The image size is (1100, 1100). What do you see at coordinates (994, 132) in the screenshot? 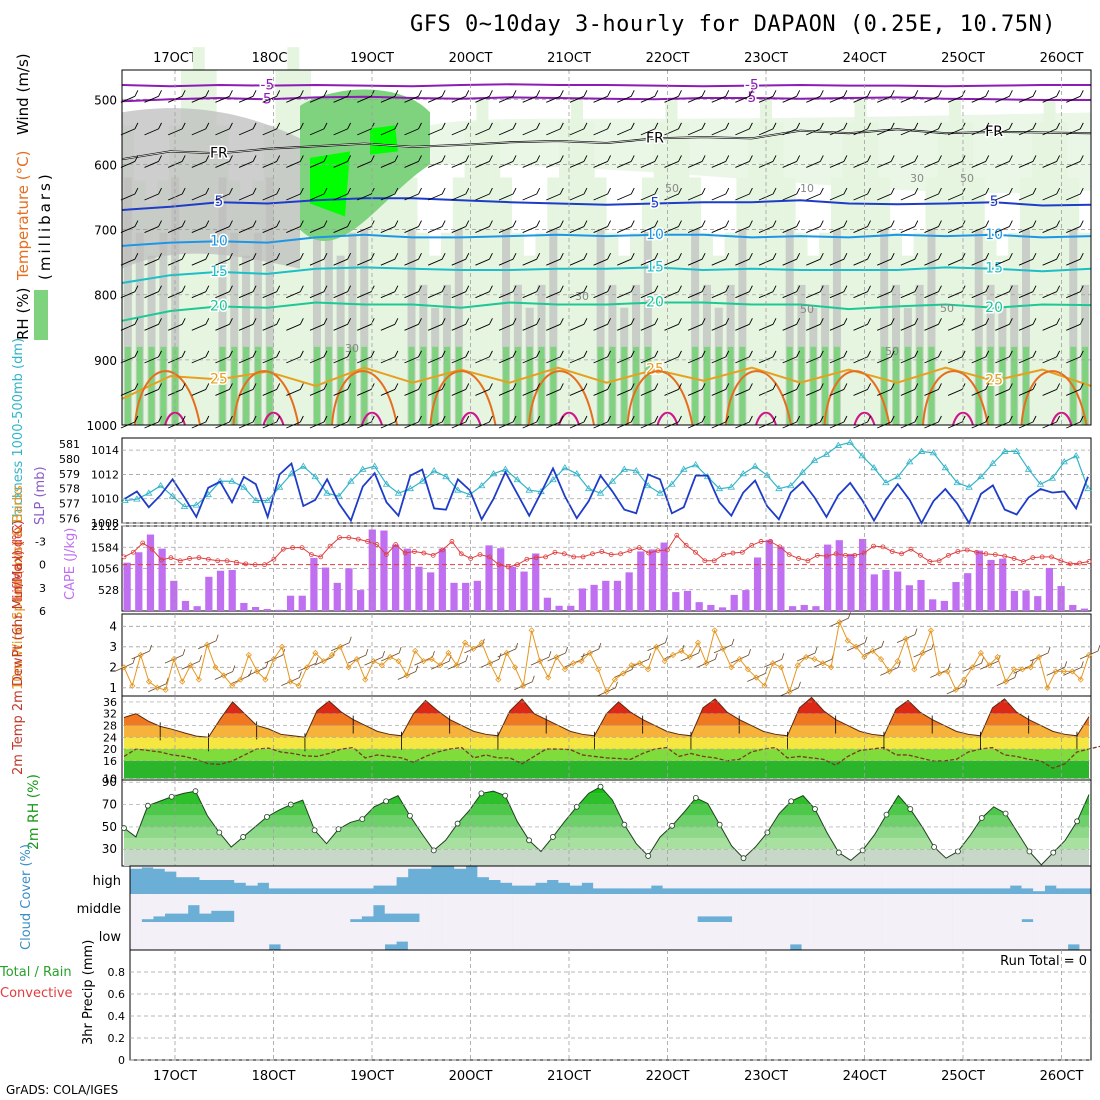
I see `isotherm-label: FR` at bounding box center [994, 132].